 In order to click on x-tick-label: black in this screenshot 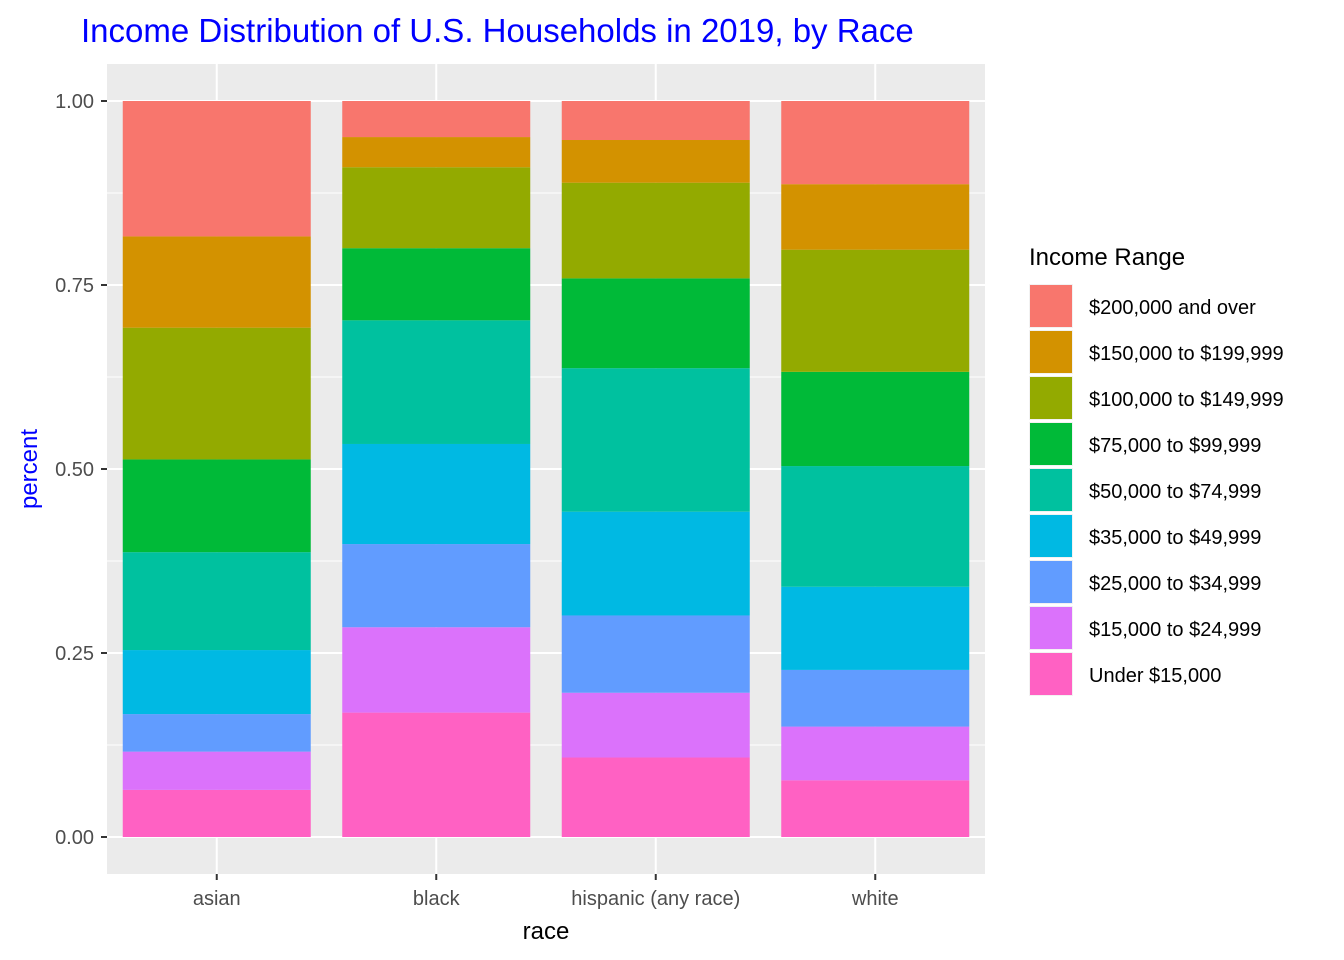, I will do `click(437, 899)`.